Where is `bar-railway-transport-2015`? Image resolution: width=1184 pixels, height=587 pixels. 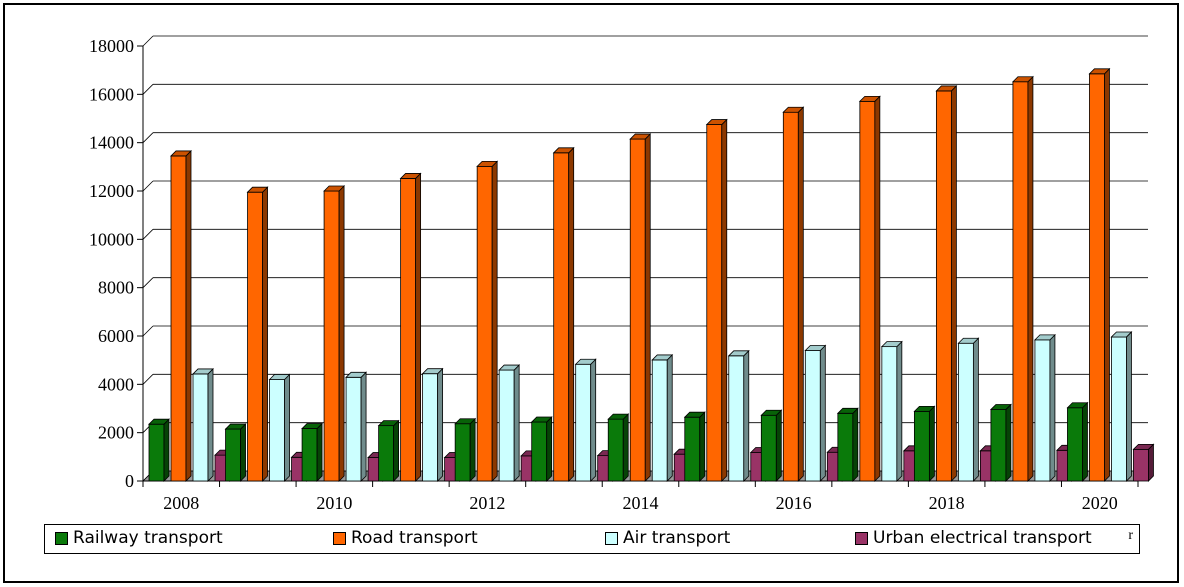 bar-railway-transport-2015 is located at coordinates (694, 446).